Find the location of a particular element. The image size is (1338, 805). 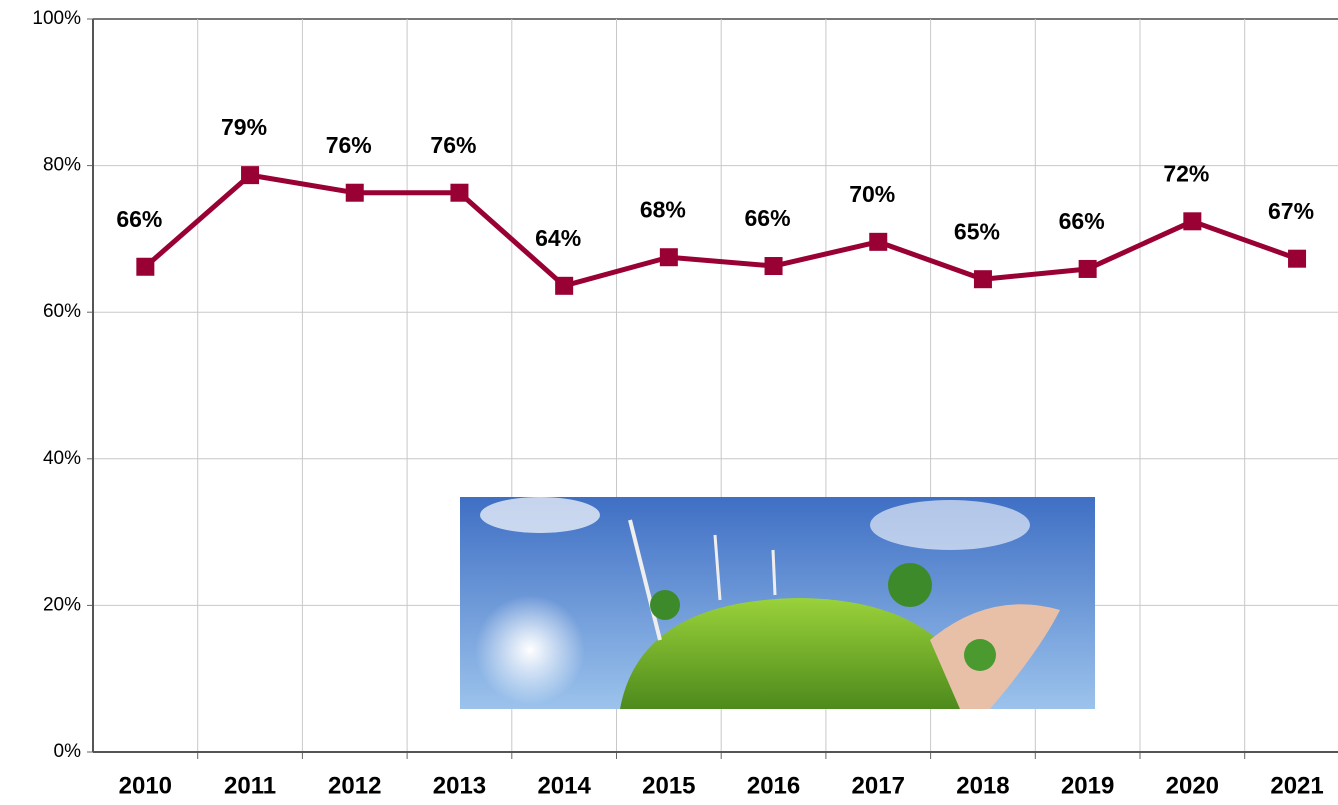

data-label: 68% is located at coordinates (663, 209).